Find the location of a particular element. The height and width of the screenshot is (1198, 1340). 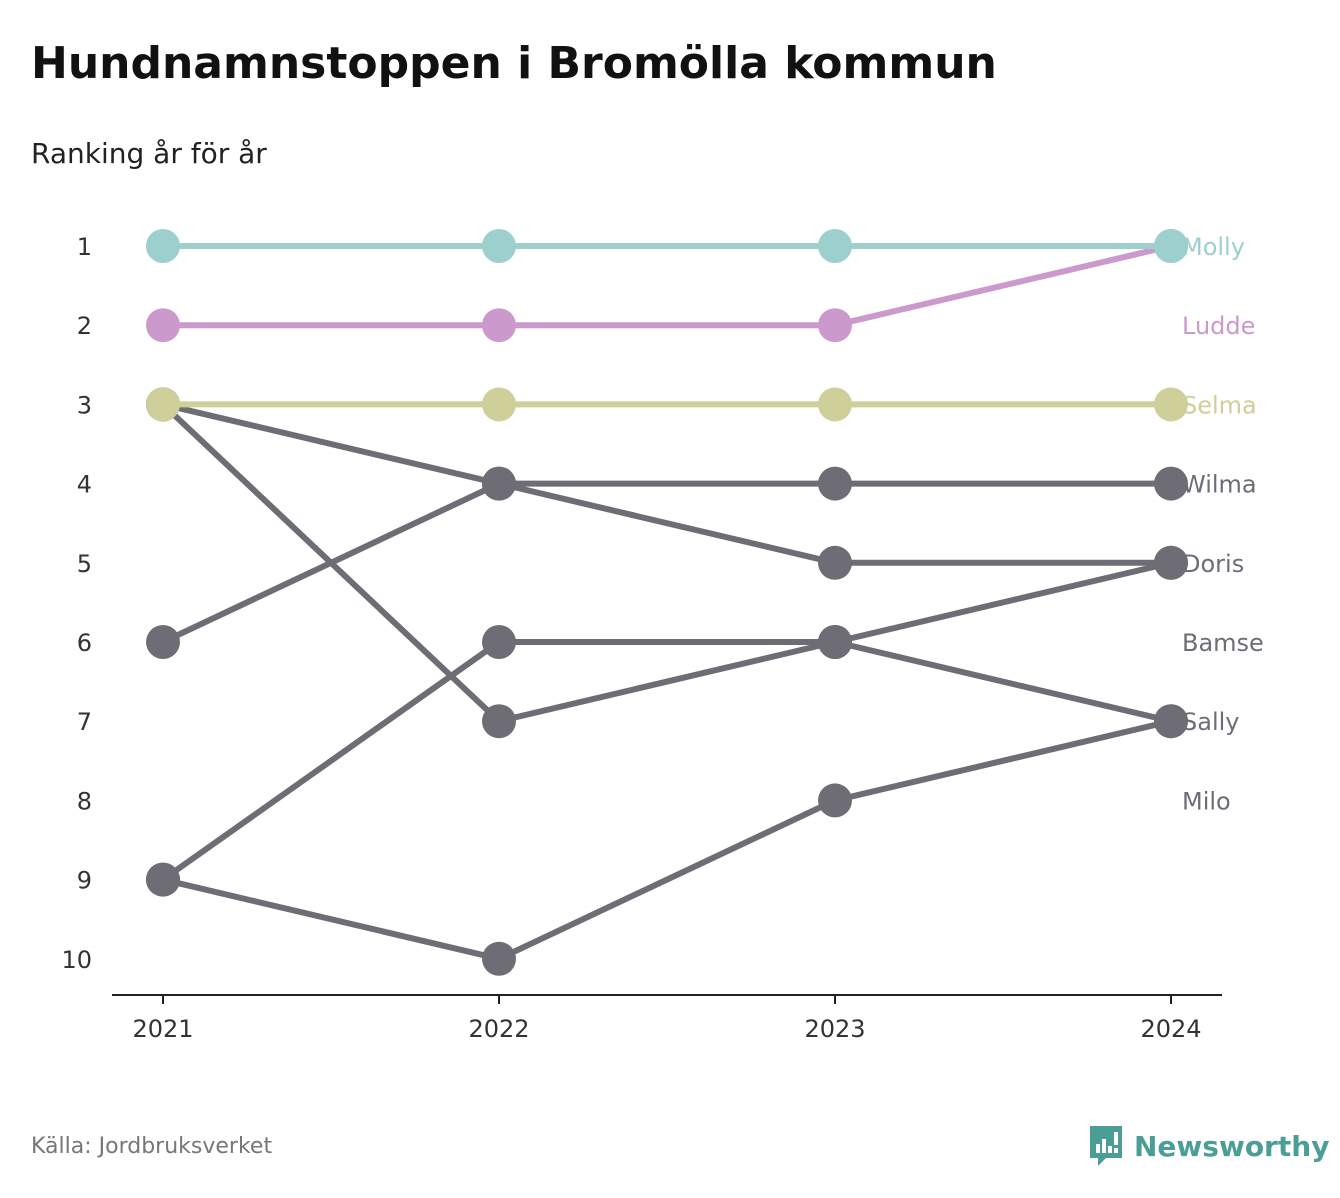

chart-title: Hundnamnstoppen i Bromölla kommun is located at coordinates (514, 63).